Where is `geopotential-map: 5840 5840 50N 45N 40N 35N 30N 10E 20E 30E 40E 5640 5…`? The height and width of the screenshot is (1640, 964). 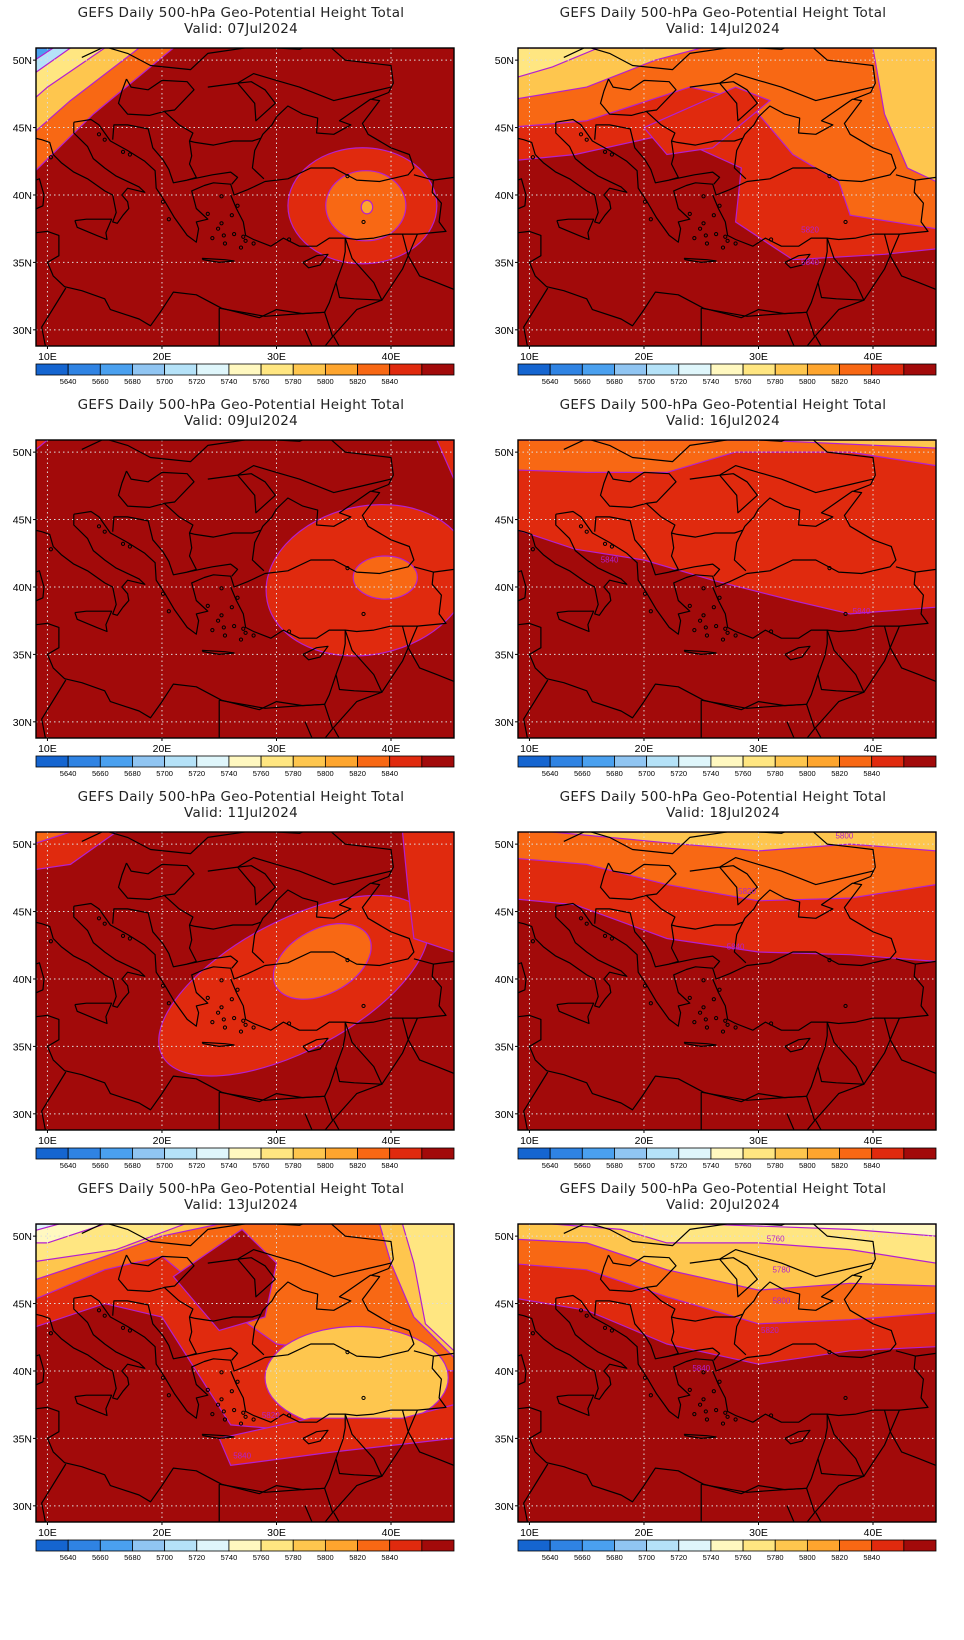
geopotential-map: 5840 5840 50N 45N 40N 35N 30N 10E 20E 30E 40E 5640 5… is located at coordinates (716, 608).